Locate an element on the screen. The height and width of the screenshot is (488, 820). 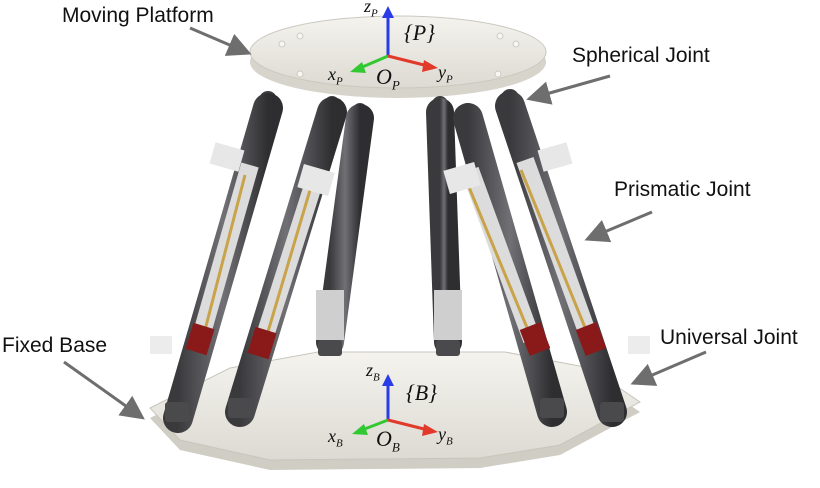
base-y-axis is located at coordinates (408, 425).